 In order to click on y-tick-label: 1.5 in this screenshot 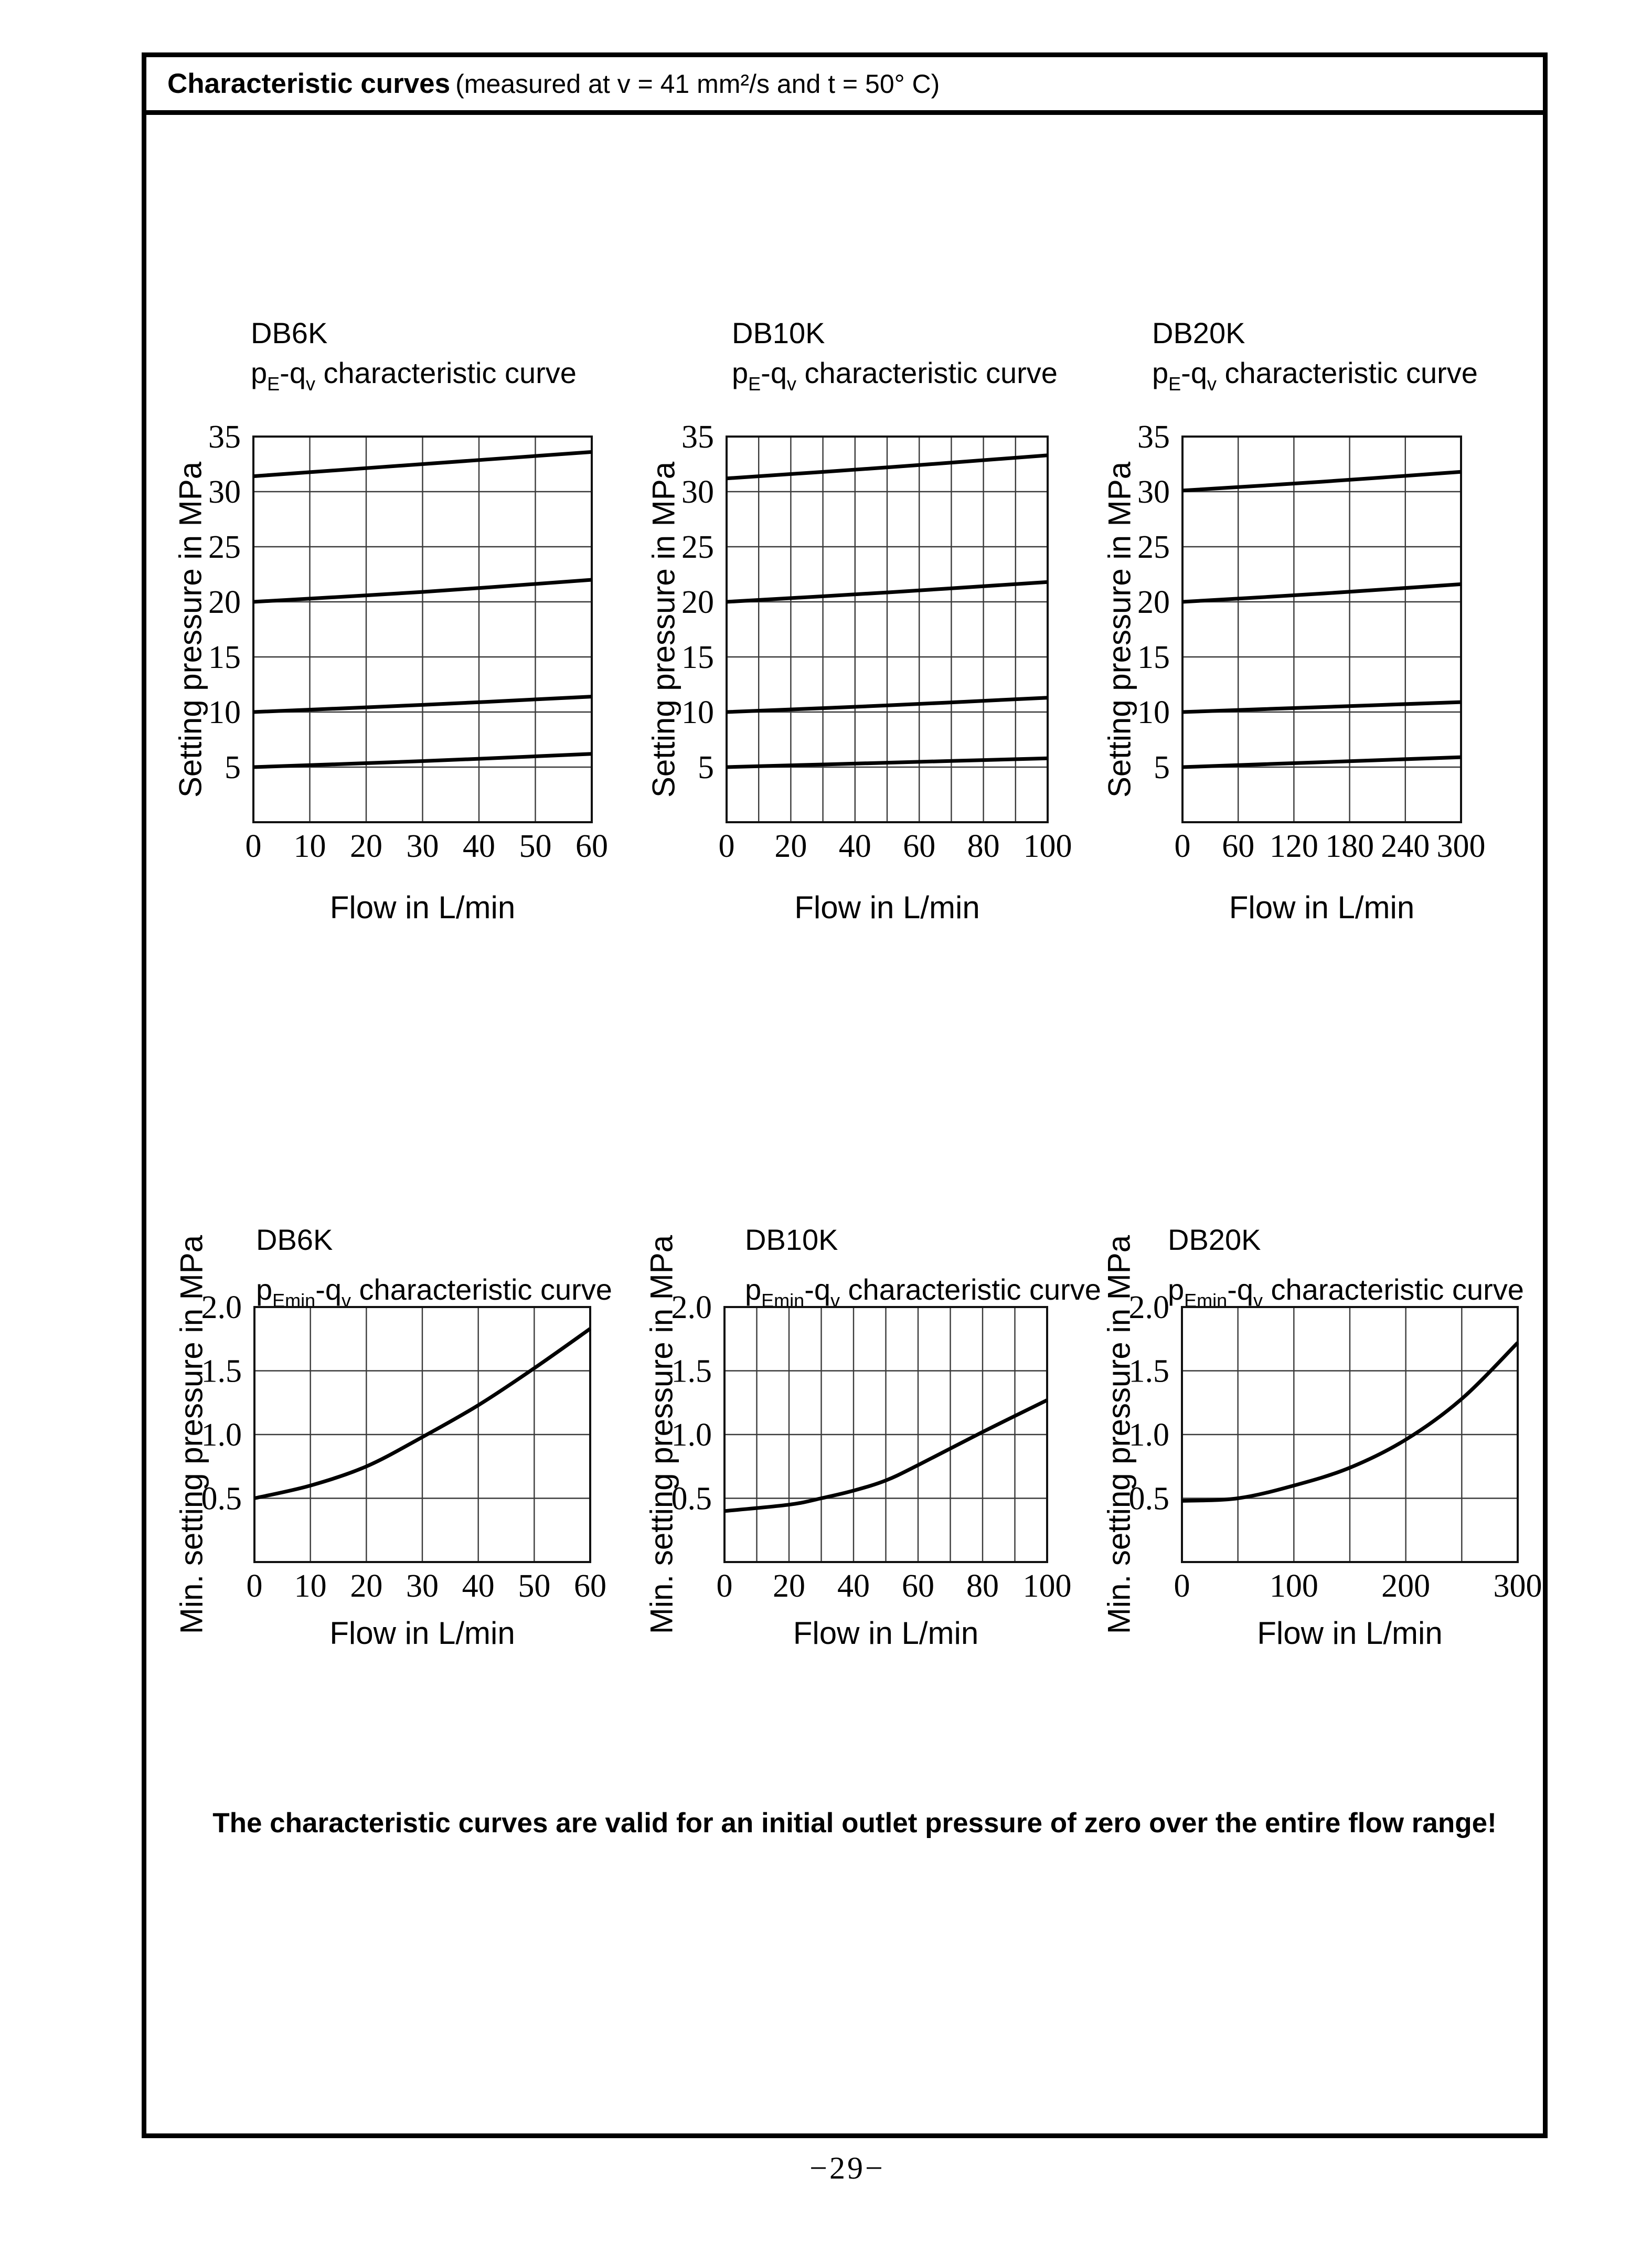, I will do `click(221, 1371)`.